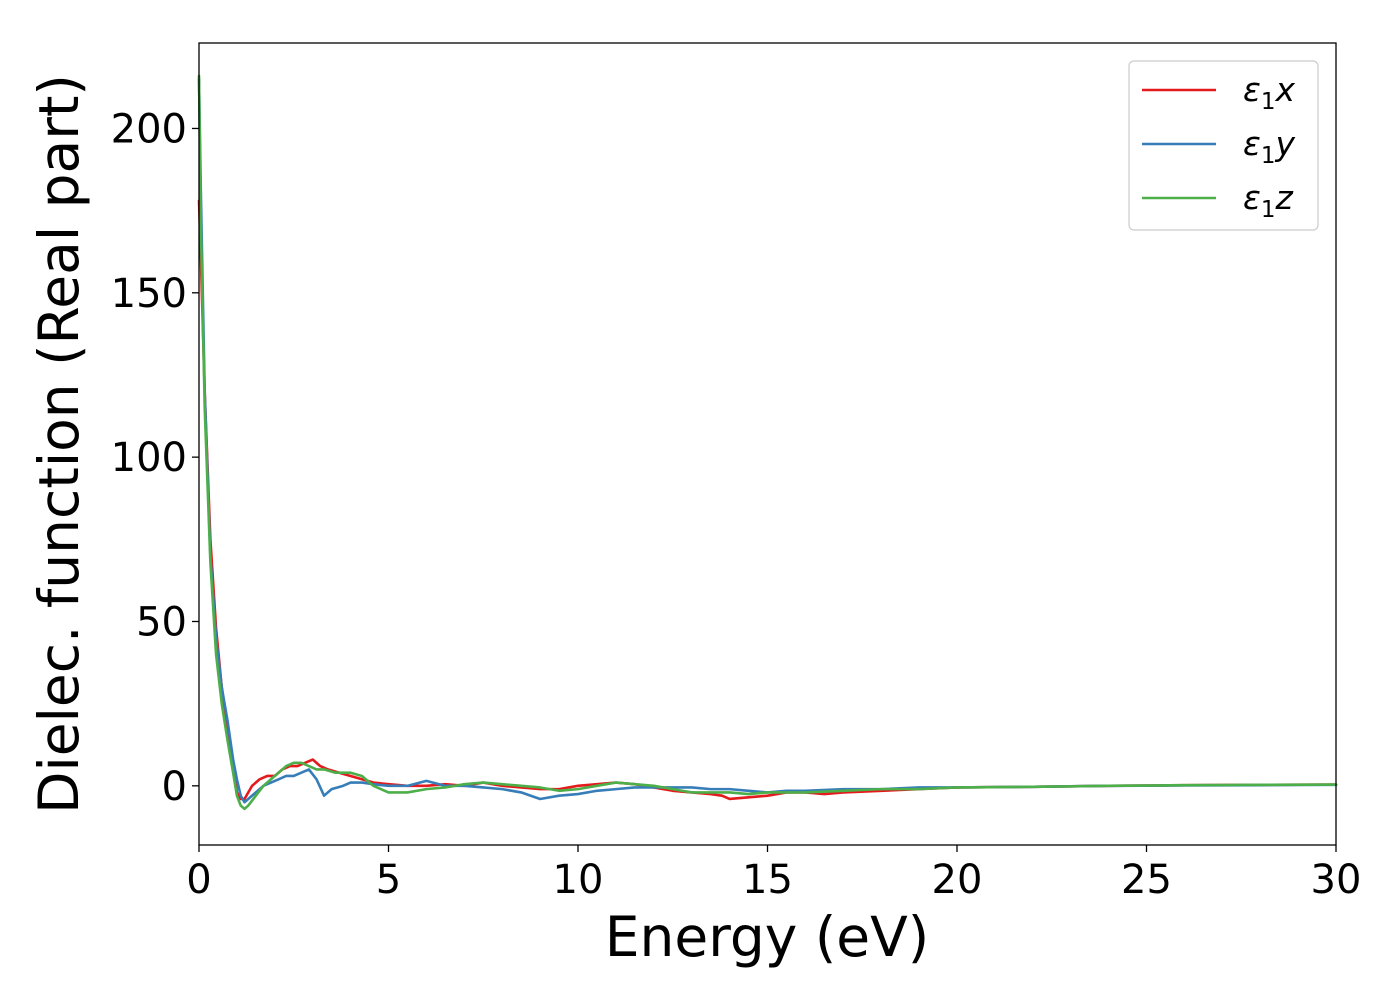  I want to click on legend-box, so click(1223, 145).